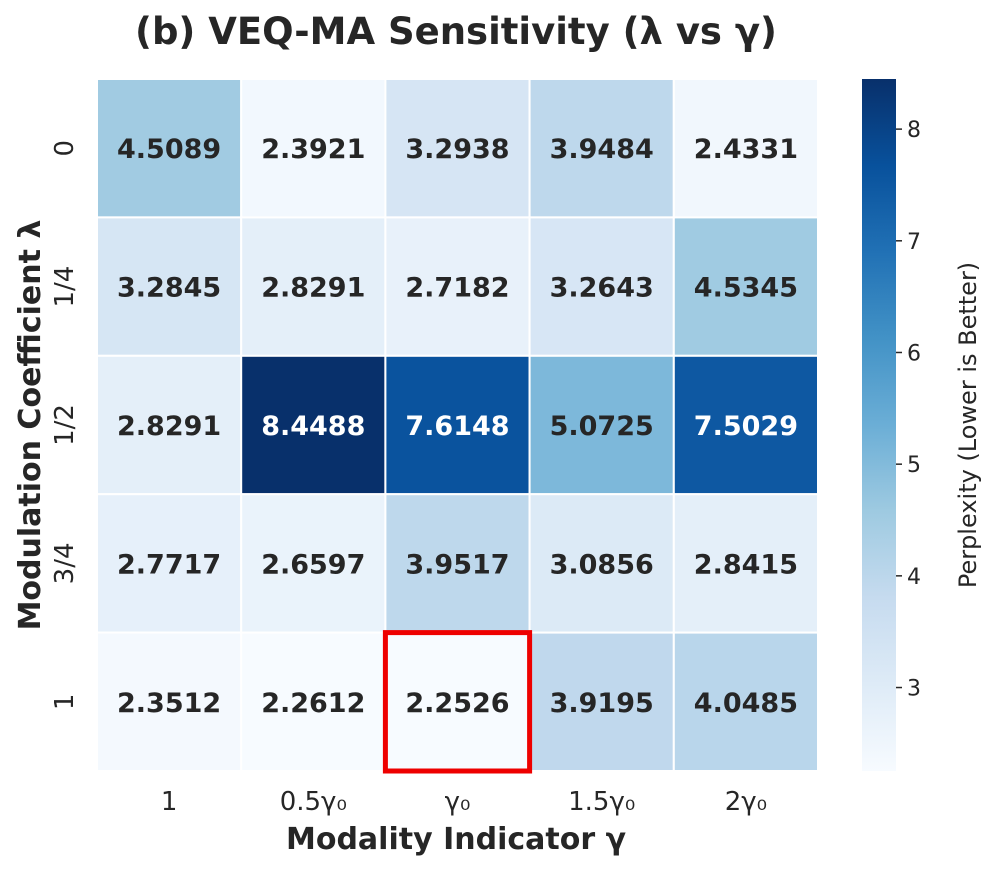 This screenshot has height=870, width=997. I want to click on colorbar-ticks: 3 4 5 6 7 8, so click(908, 410).